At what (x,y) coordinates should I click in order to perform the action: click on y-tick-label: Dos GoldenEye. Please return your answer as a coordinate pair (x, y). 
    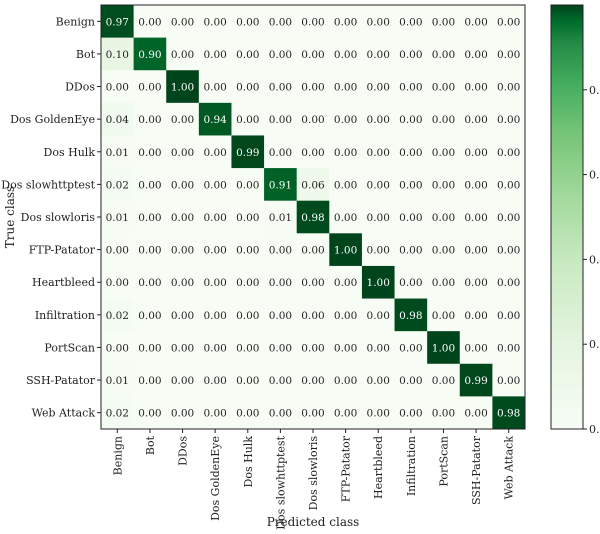
    Looking at the image, I should click on (52, 119).